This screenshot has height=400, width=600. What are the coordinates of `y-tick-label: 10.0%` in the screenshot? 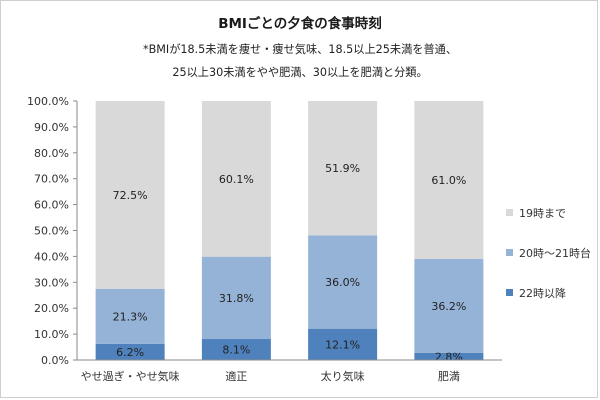 It's located at (51, 334).